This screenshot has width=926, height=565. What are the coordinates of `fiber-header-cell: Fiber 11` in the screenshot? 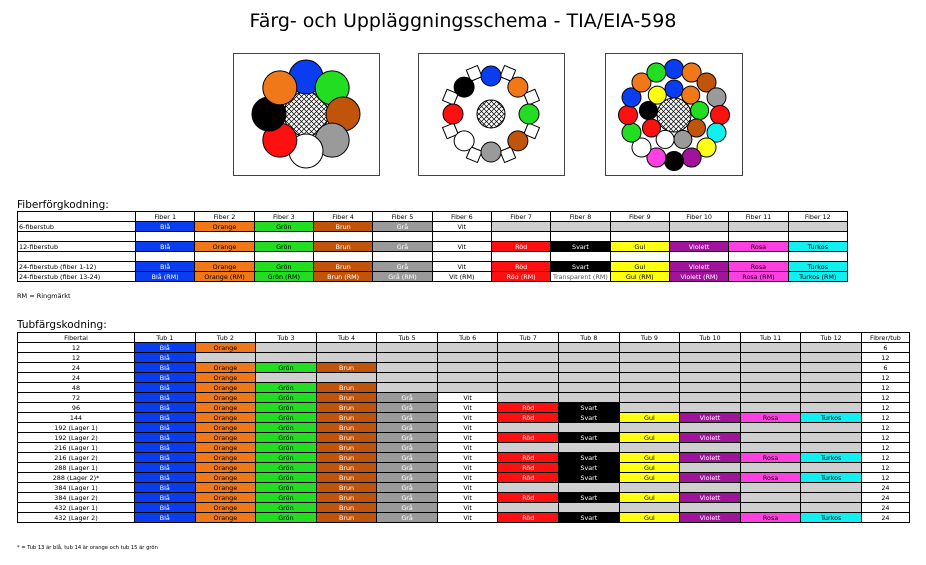 It's located at (758, 216).